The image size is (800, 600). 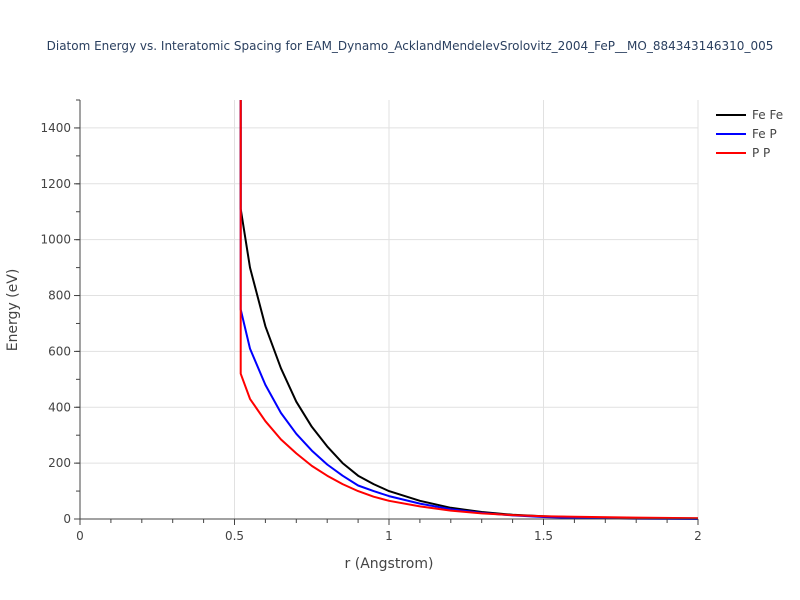 What do you see at coordinates (746, 134) in the screenshot?
I see `legend-item-1: Fe P` at bounding box center [746, 134].